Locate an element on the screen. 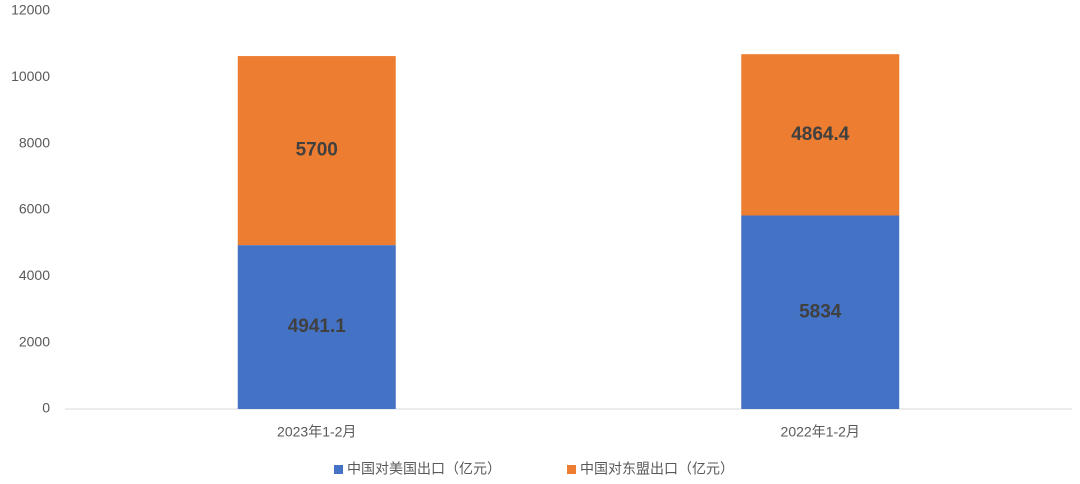 Image resolution: width=1080 pixels, height=484 pixels. data-label: 4941.1 is located at coordinates (317, 326).